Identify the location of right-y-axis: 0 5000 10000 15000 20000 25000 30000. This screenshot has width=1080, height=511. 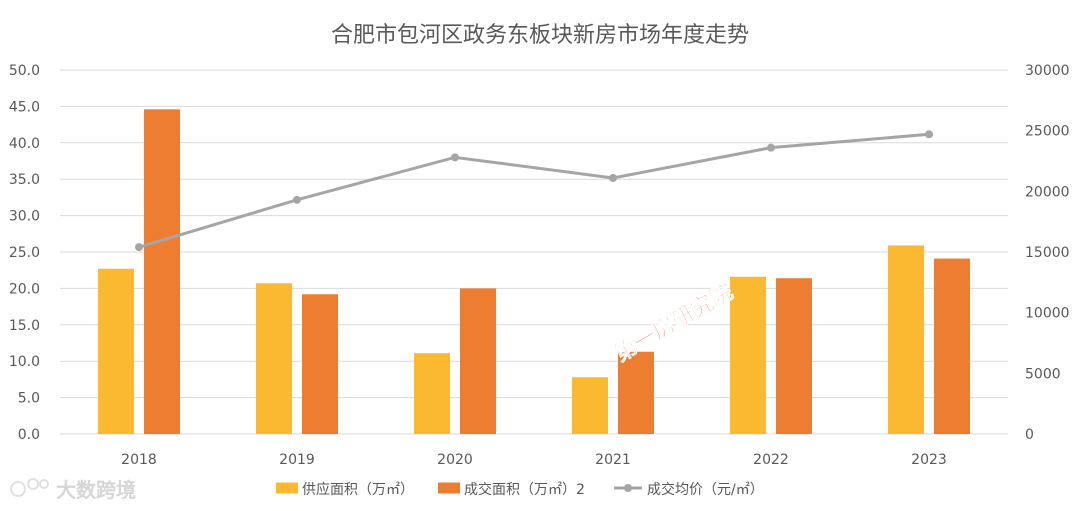
(1047, 253).